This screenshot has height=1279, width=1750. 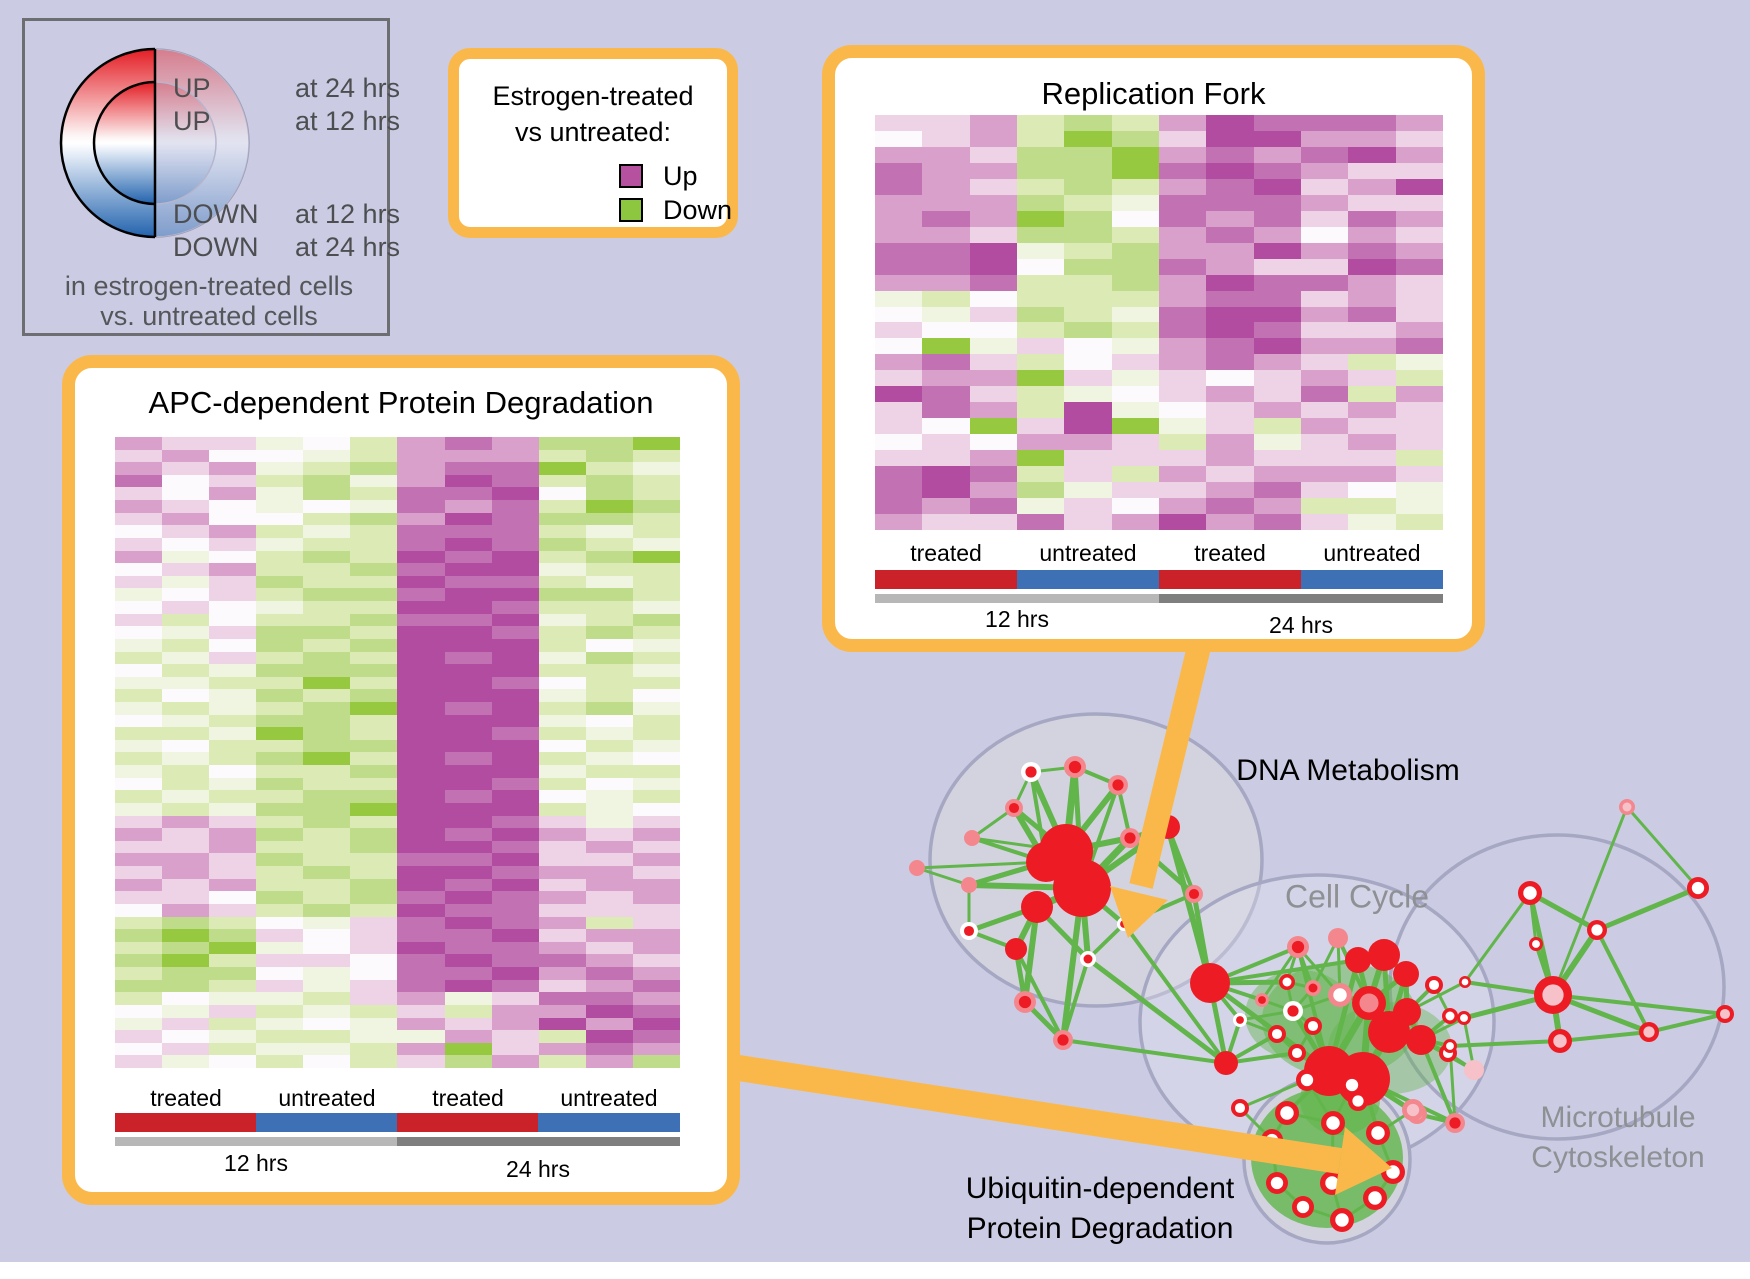 What do you see at coordinates (1301, 625) in the screenshot?
I see `repfork-24hrs-label: 24 hrs` at bounding box center [1301, 625].